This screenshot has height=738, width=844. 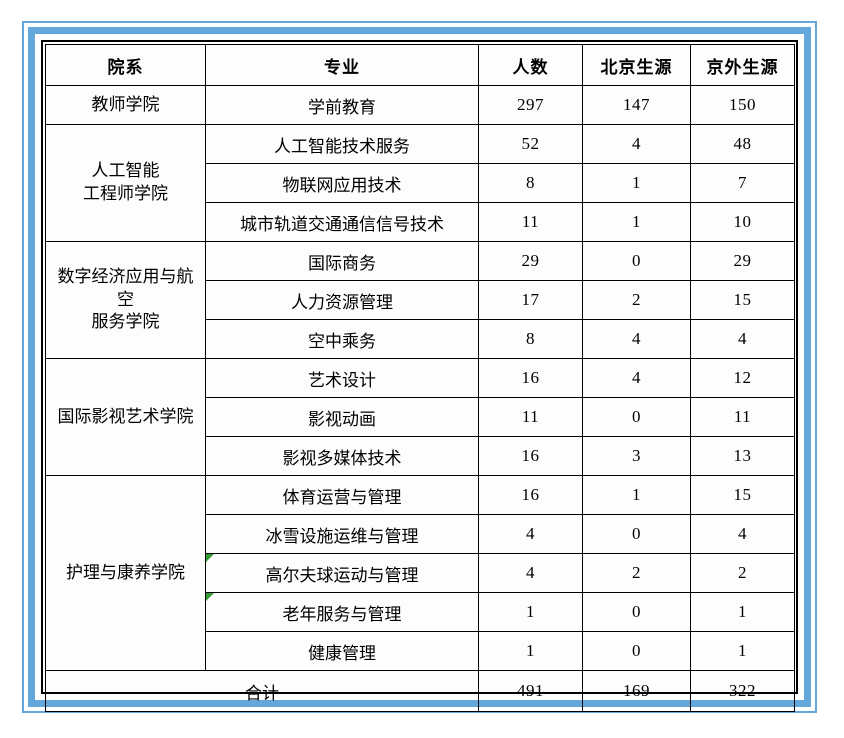 What do you see at coordinates (342, 495) in the screenshot?
I see `major-cell: 体育运营与管理` at bounding box center [342, 495].